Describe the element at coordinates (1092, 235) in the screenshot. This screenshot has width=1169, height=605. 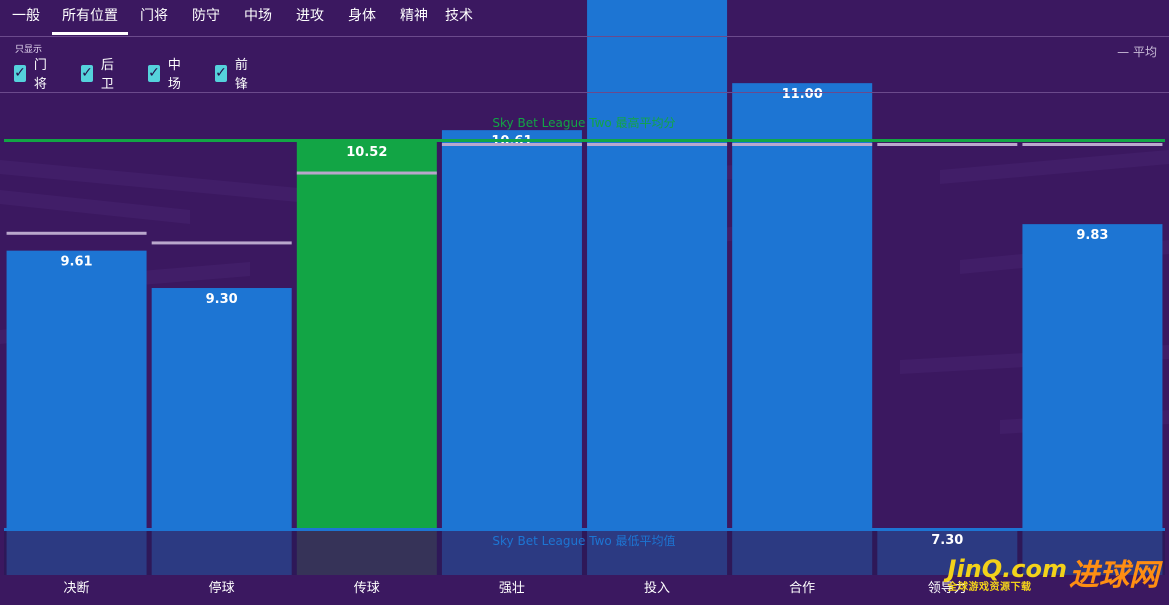
I see `bar-value-label: 9.83` at that location.